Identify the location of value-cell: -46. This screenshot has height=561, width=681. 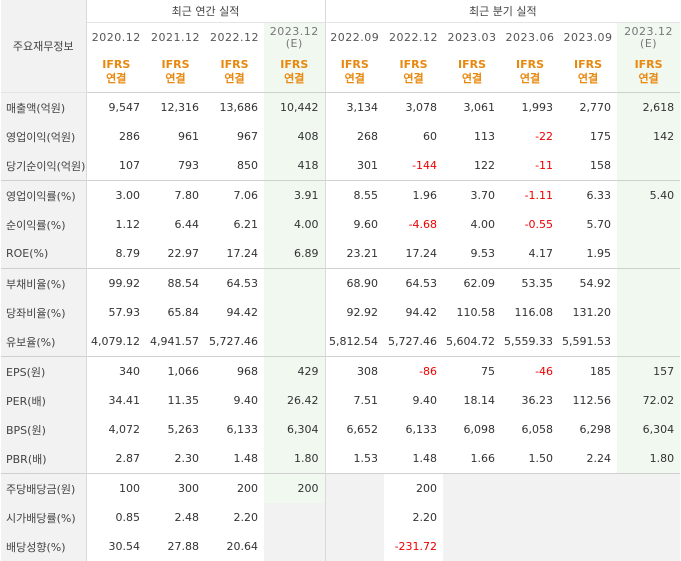
(530, 371).